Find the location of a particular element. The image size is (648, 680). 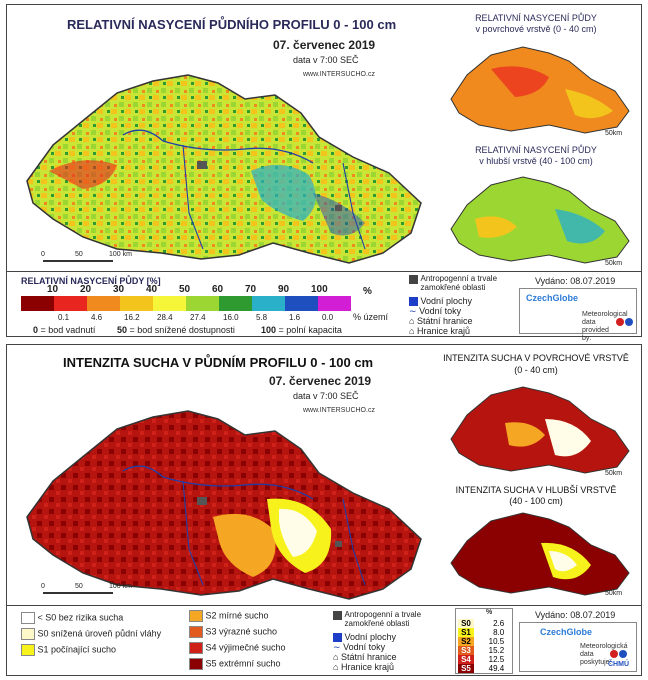

river-labe is located at coordinates (238, 152).